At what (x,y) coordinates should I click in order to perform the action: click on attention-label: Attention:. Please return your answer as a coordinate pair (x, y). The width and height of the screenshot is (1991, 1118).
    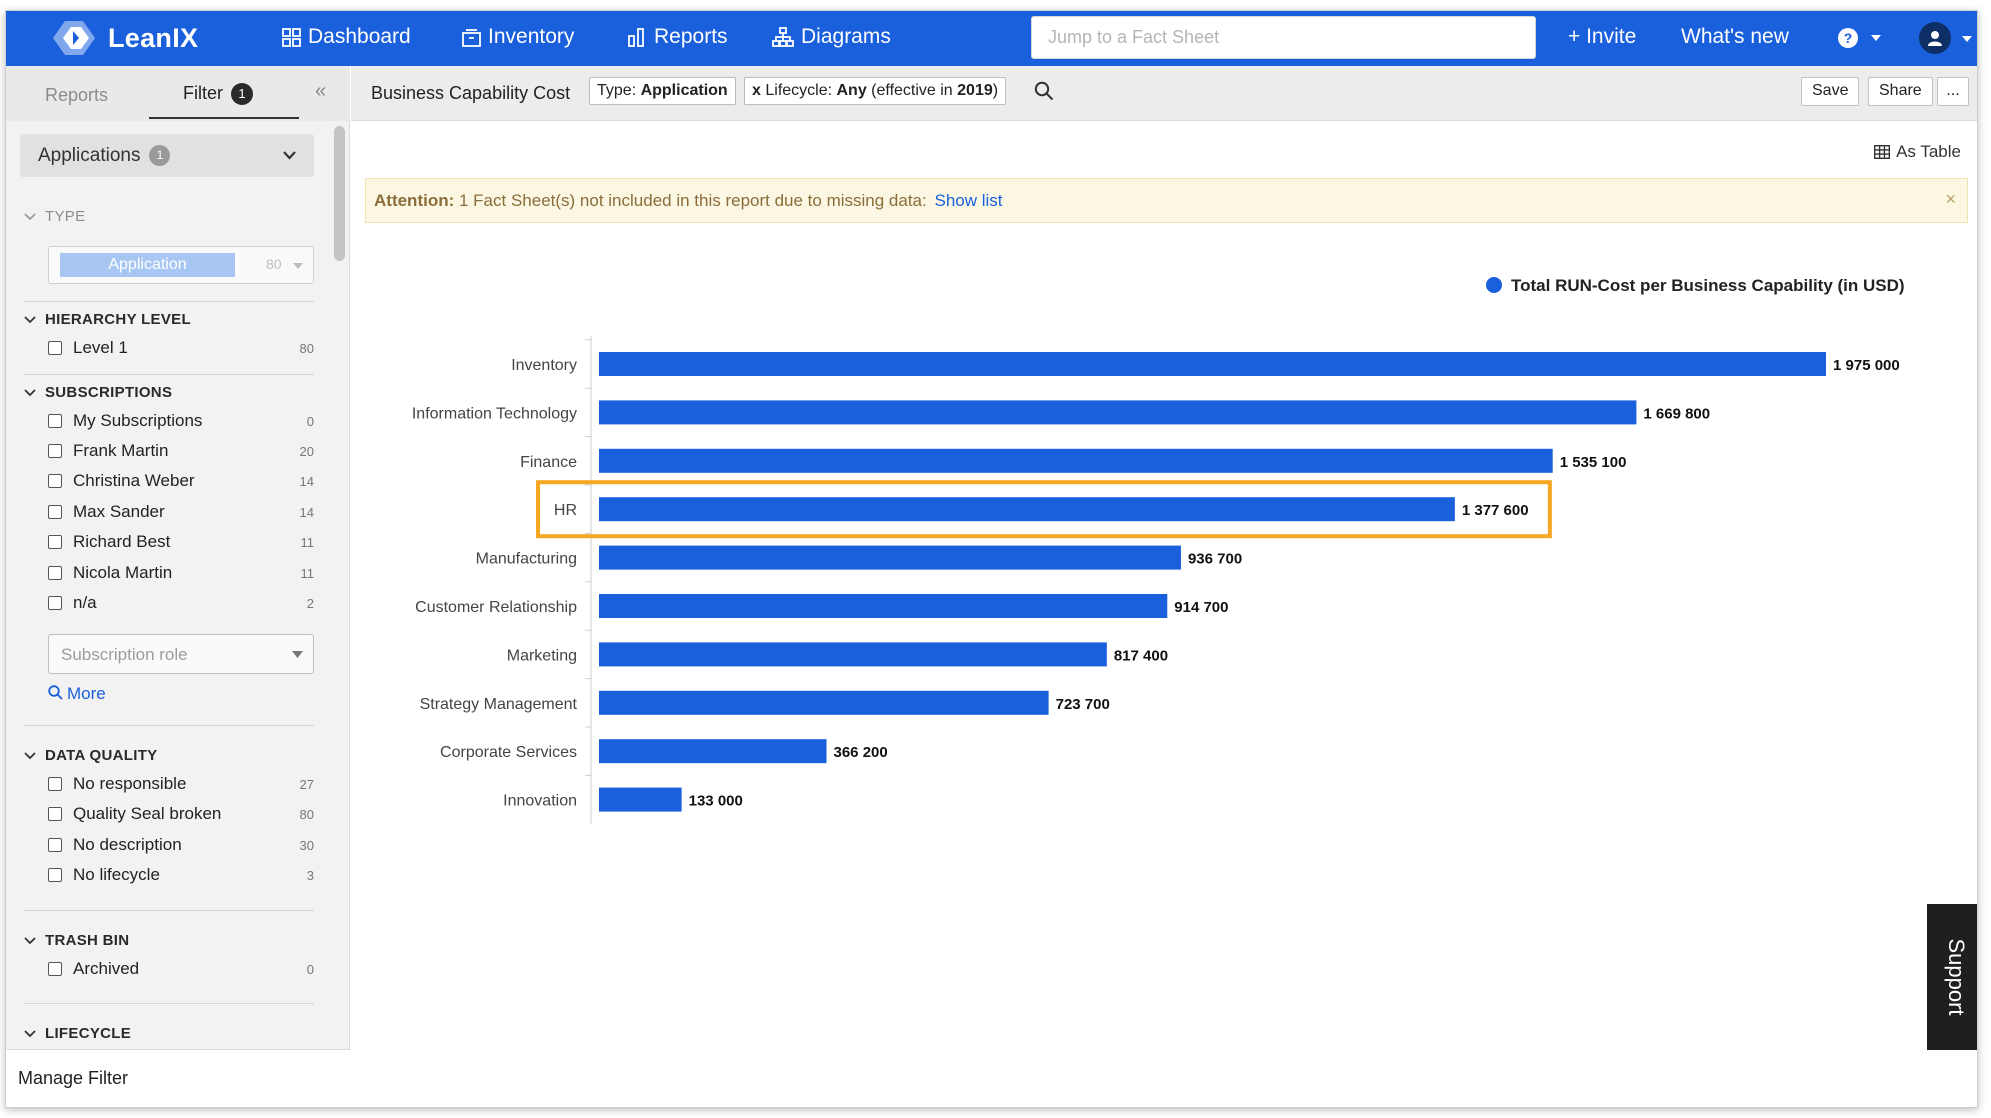
    Looking at the image, I should click on (414, 200).